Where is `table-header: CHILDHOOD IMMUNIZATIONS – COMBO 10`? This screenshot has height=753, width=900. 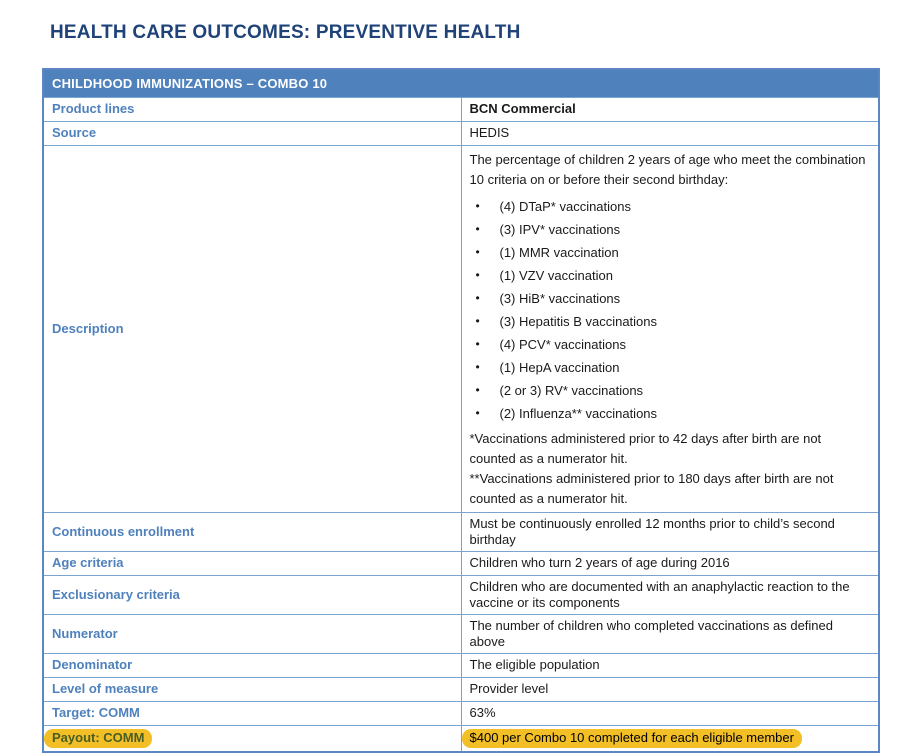 table-header: CHILDHOOD IMMUNIZATIONS – COMBO 10 is located at coordinates (461, 83).